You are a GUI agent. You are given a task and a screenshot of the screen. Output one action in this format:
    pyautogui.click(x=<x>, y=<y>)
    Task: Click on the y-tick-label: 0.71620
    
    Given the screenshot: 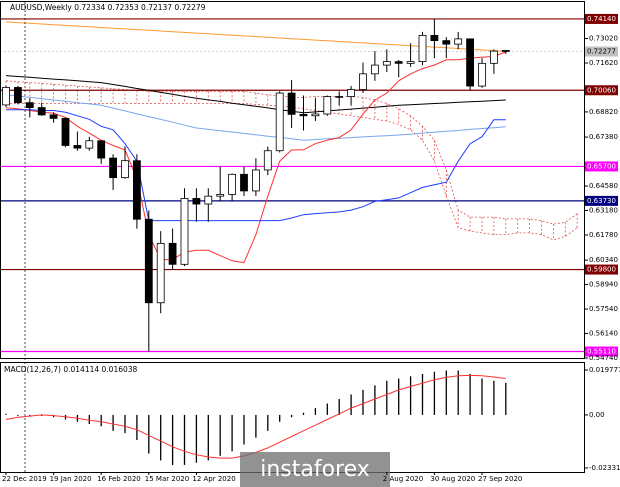 What is the action you would take?
    pyautogui.click(x=603, y=63)
    